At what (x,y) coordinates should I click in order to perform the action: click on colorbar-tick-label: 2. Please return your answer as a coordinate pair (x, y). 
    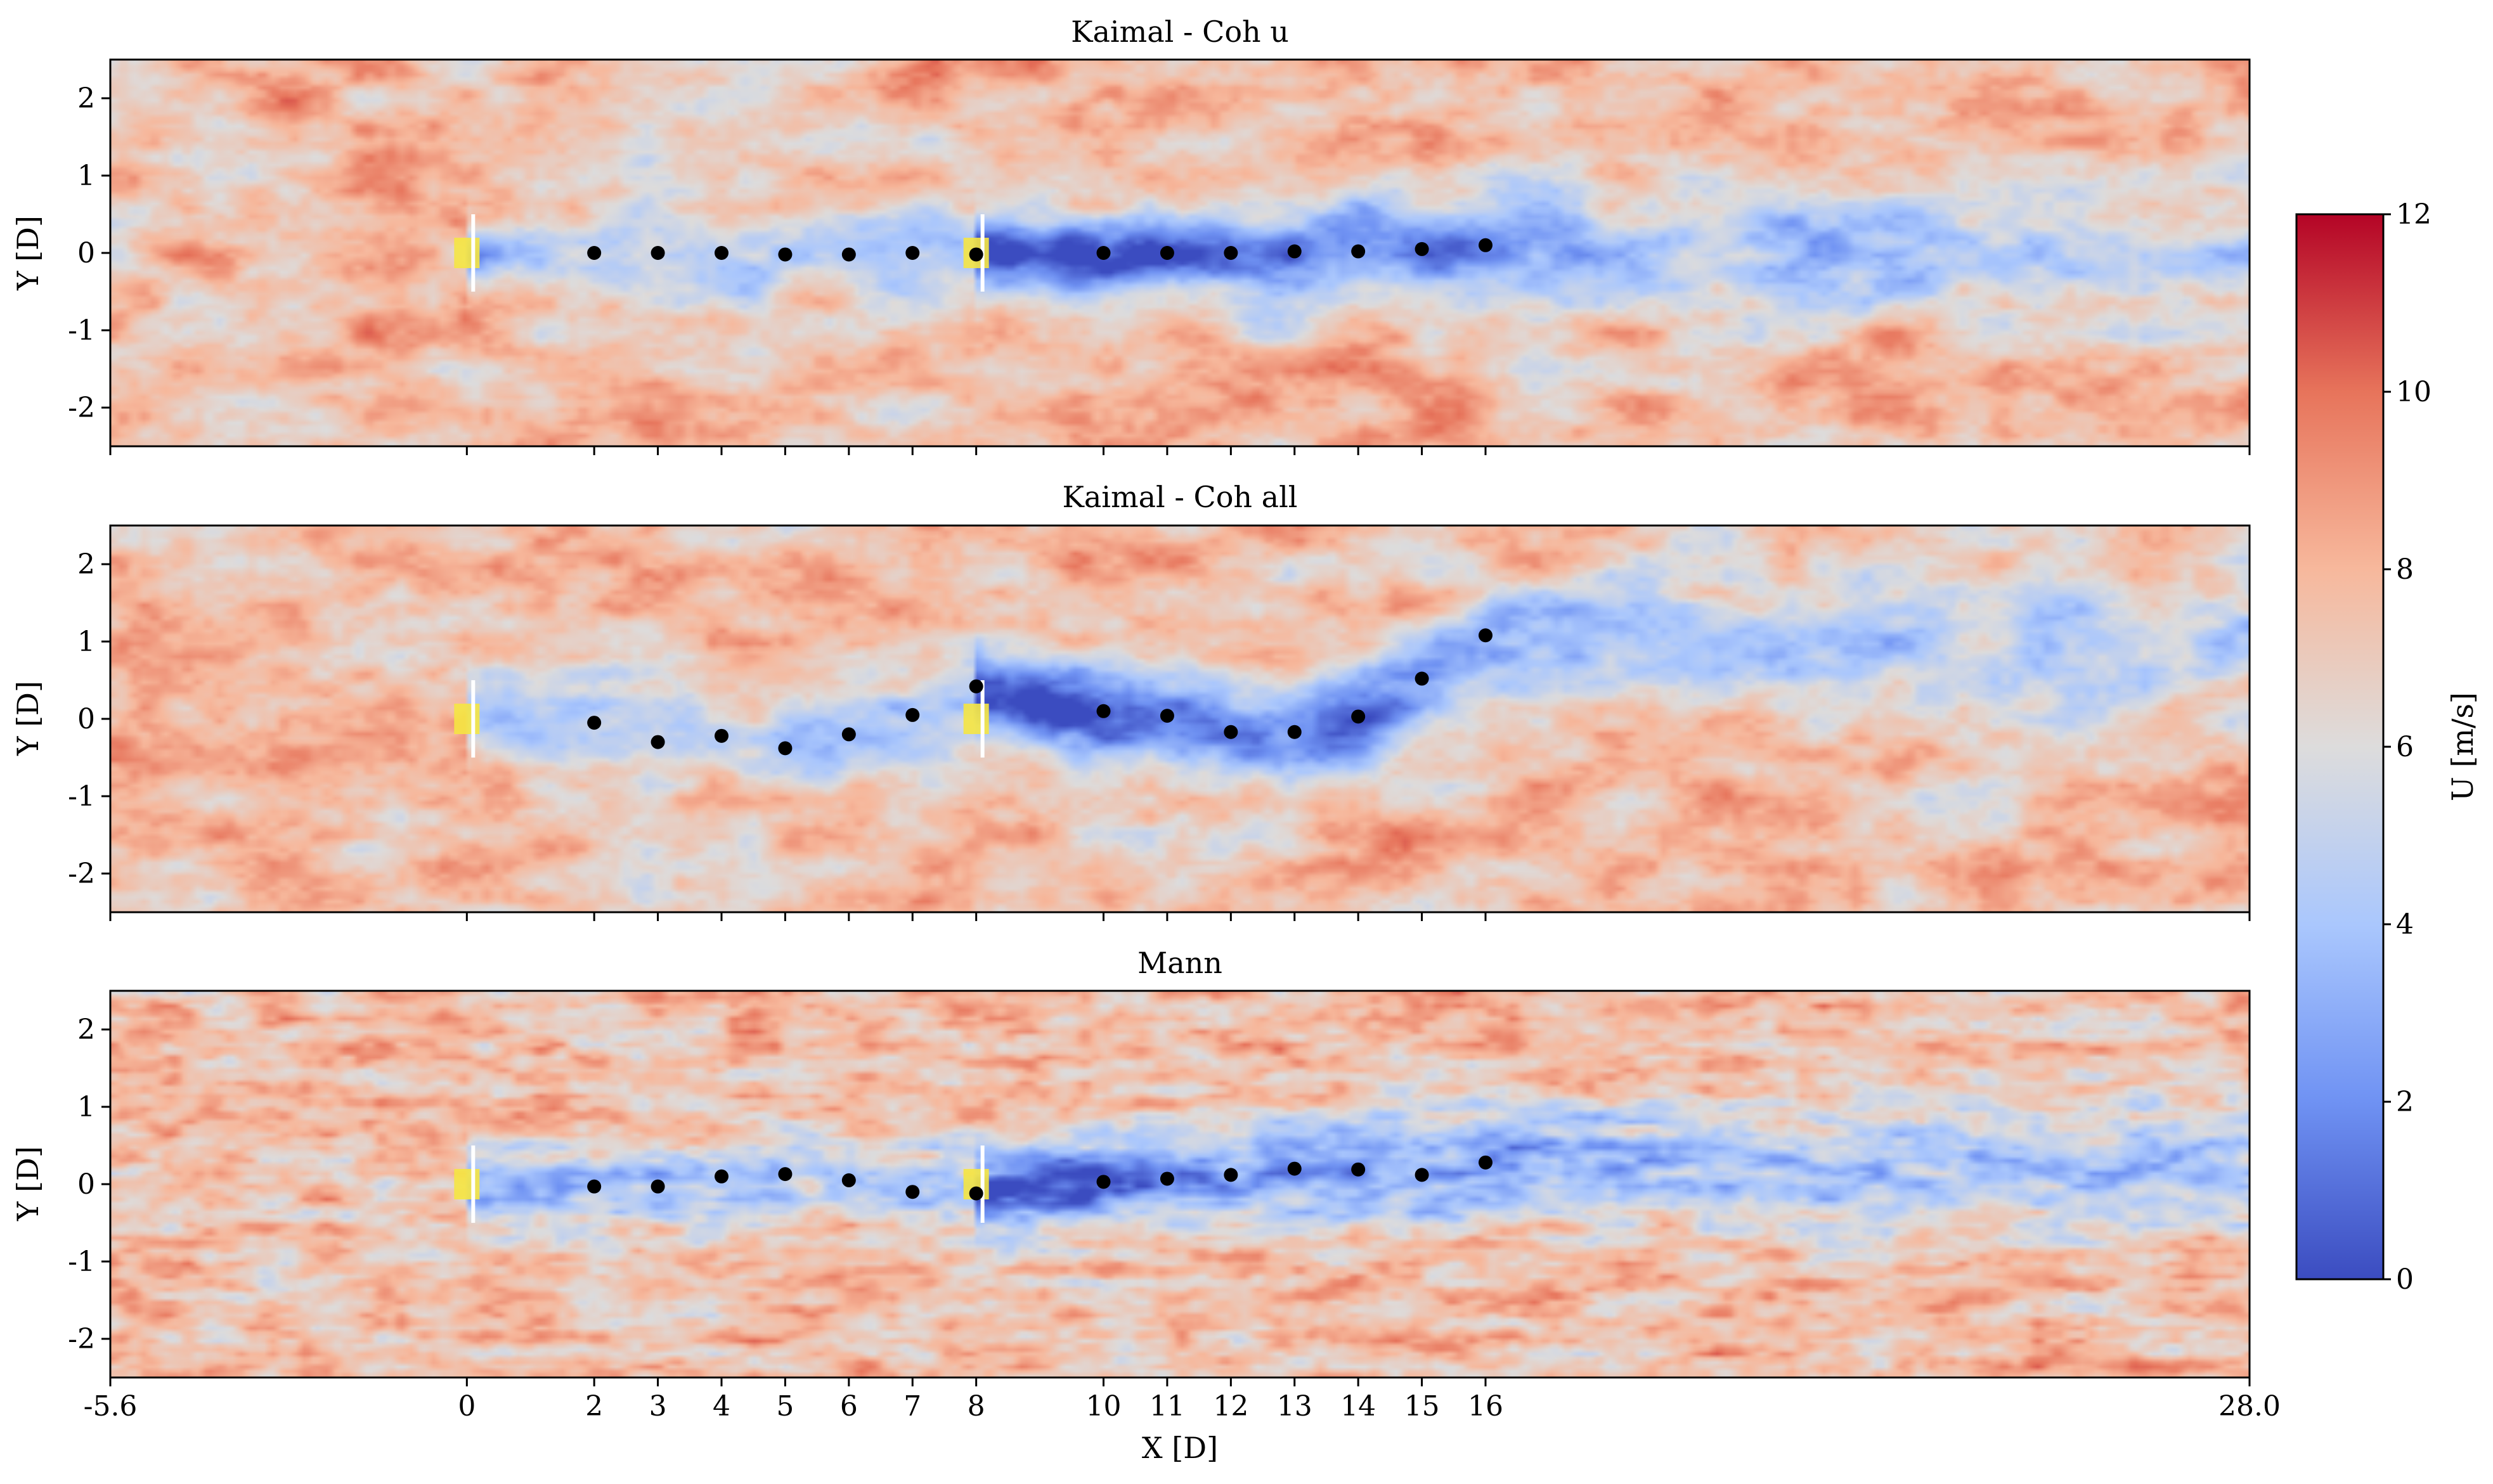
    Looking at the image, I should click on (2405, 1102).